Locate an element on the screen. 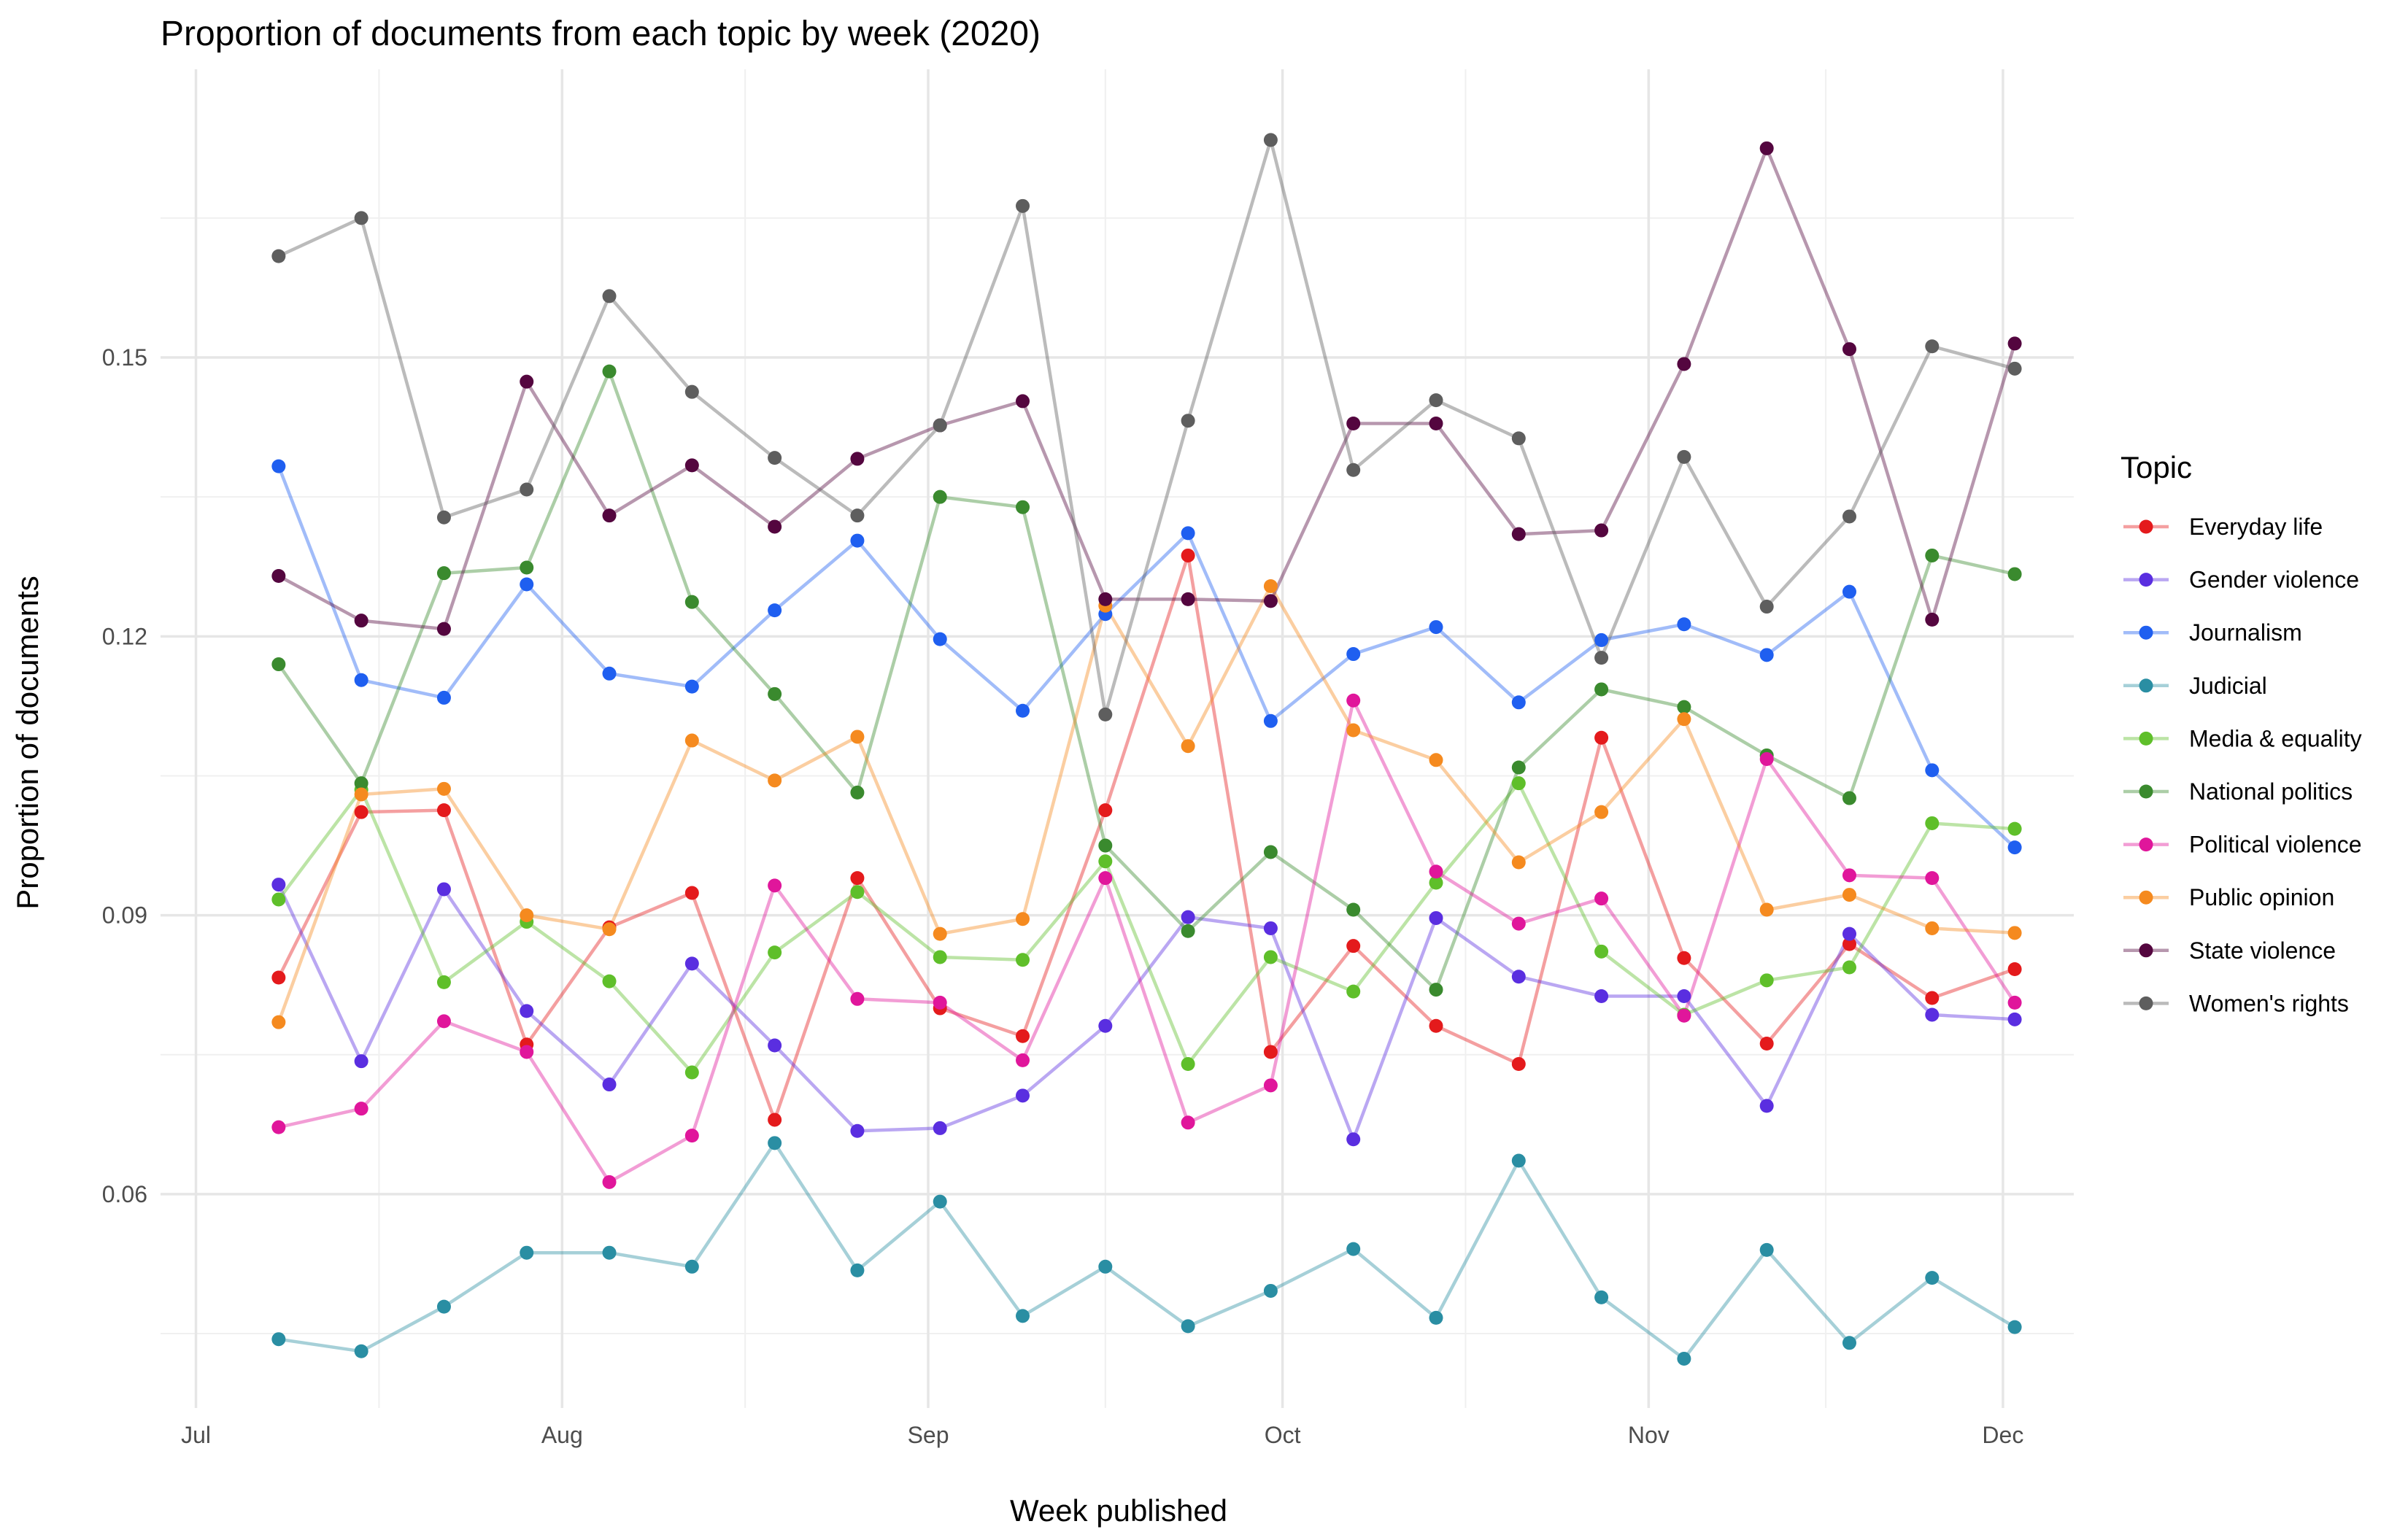  legend-item: State violence is located at coordinates (2229, 951).